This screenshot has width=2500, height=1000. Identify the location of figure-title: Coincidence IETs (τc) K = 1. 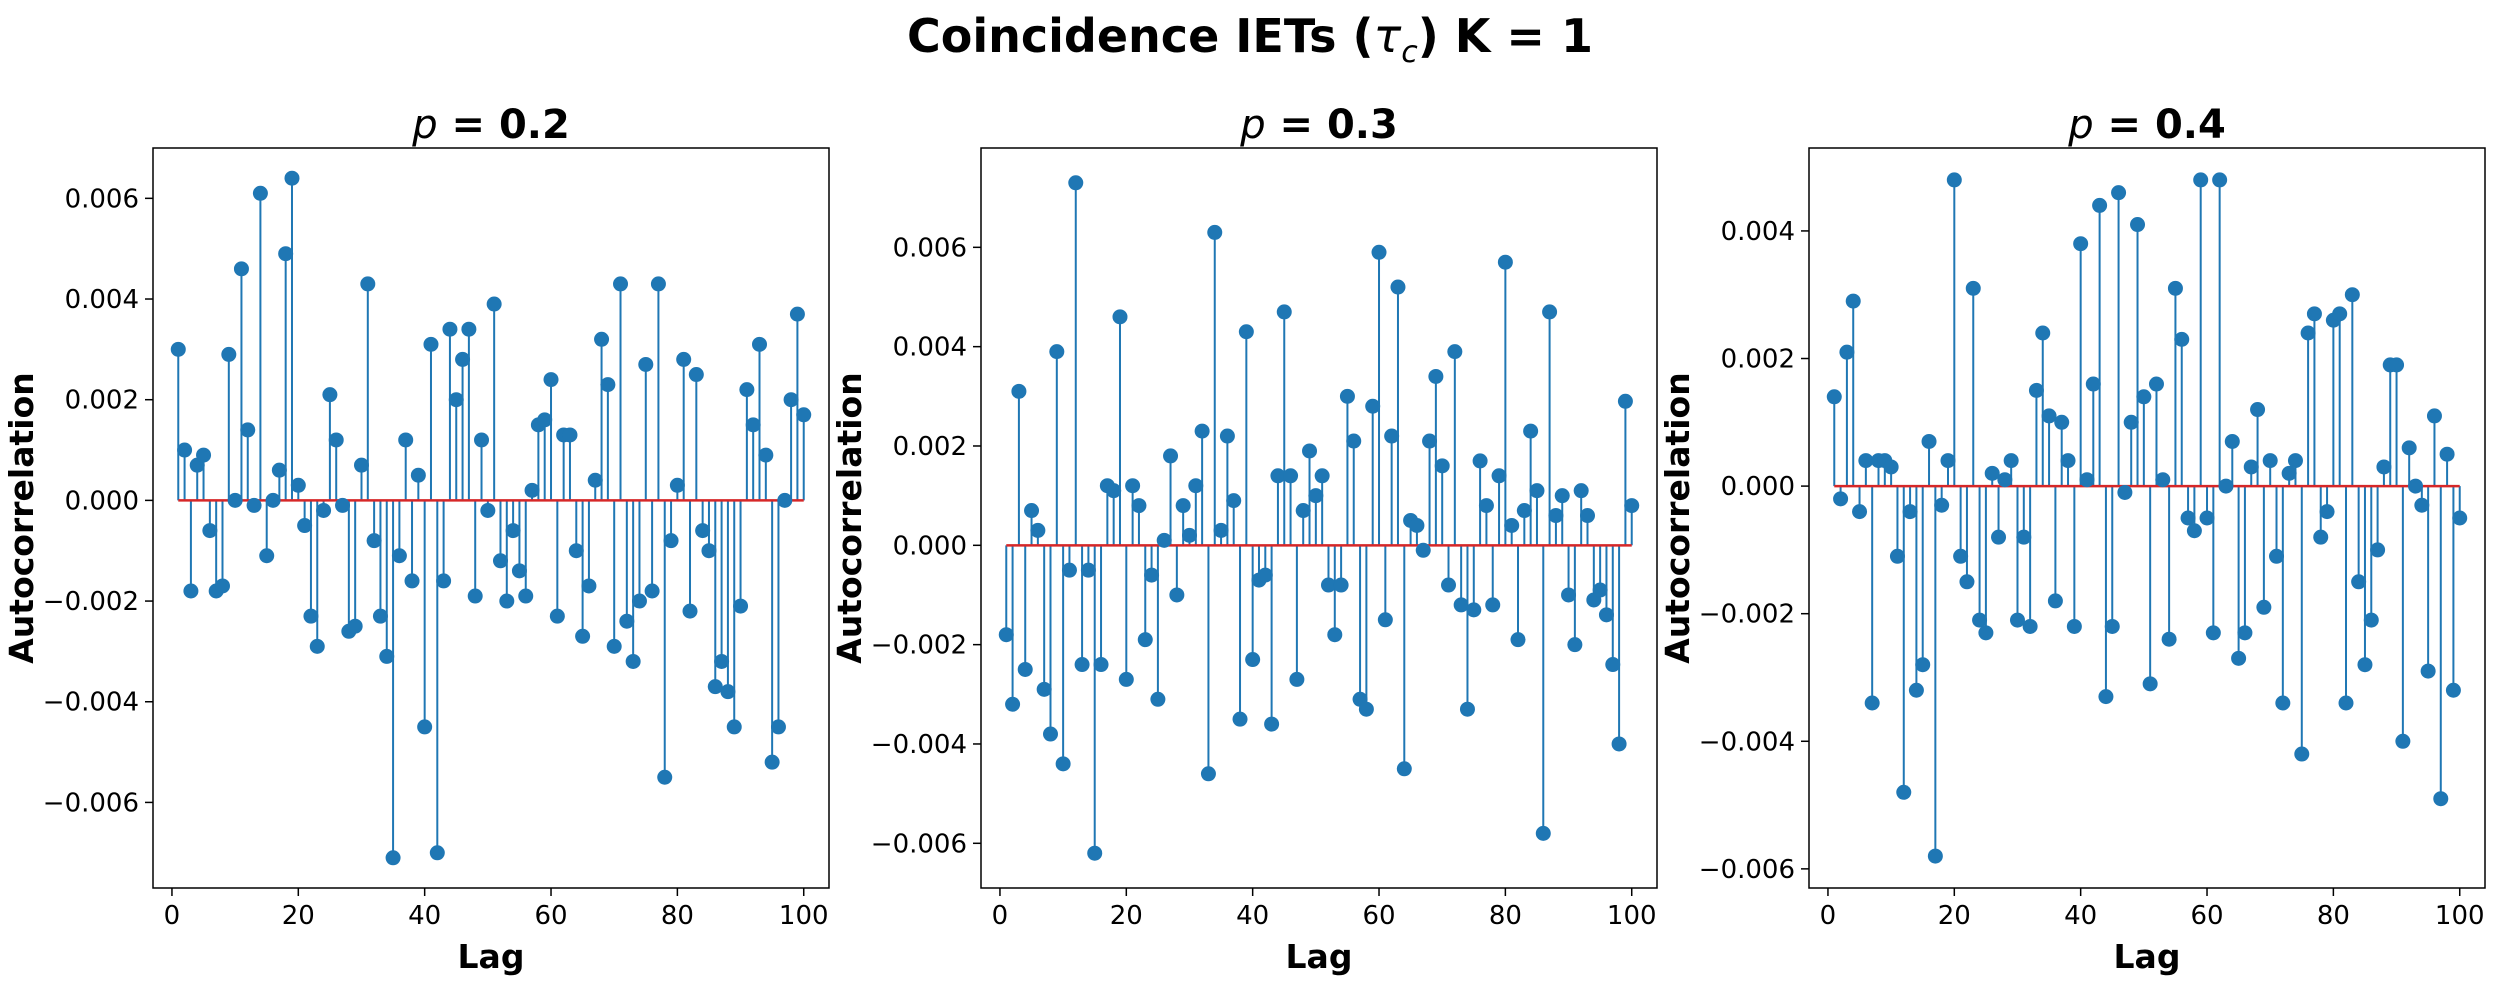
(1250, 39).